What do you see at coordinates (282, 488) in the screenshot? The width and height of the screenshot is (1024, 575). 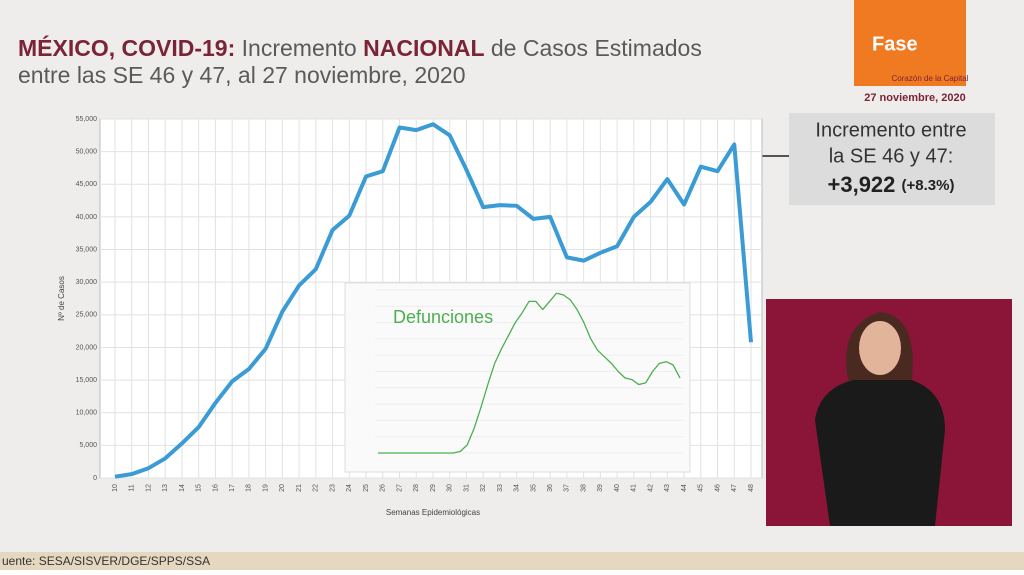 I see `x-tick-label: 20` at bounding box center [282, 488].